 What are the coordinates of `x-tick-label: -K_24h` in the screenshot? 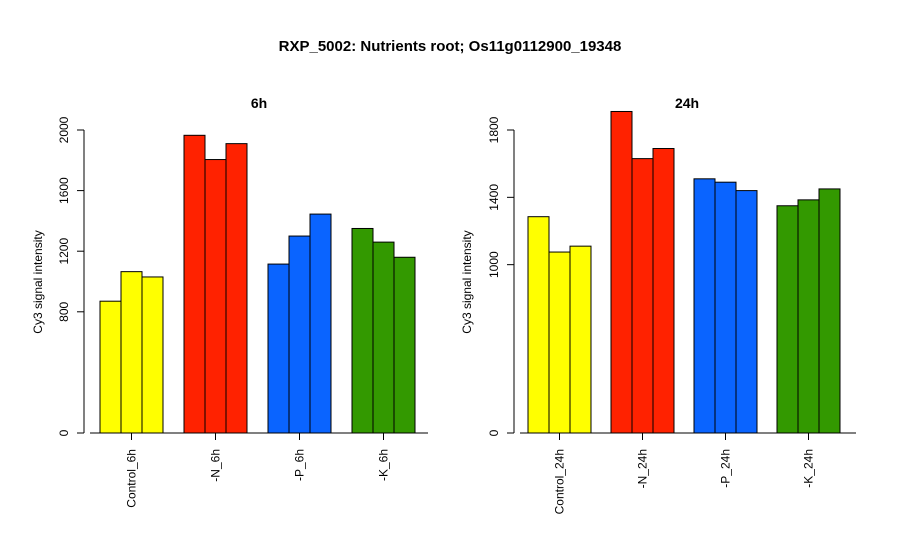 It's located at (809, 468).